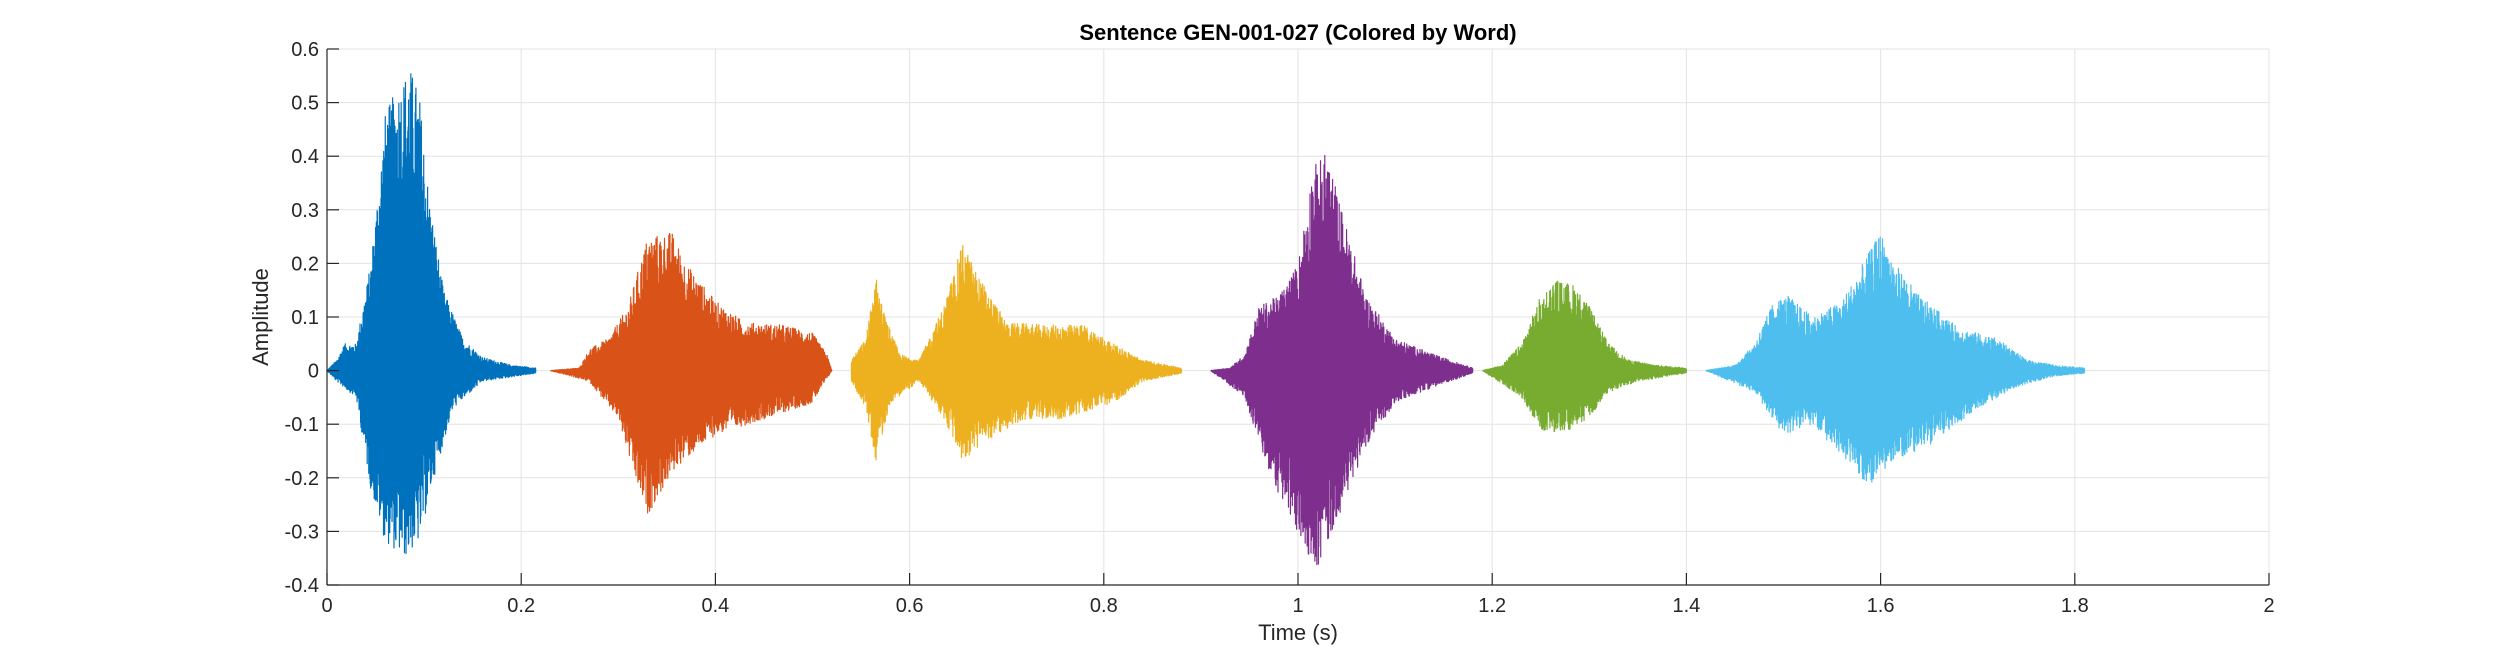 This screenshot has height=657, width=2500. I want to click on x-tick-label: 1, so click(1297, 606).